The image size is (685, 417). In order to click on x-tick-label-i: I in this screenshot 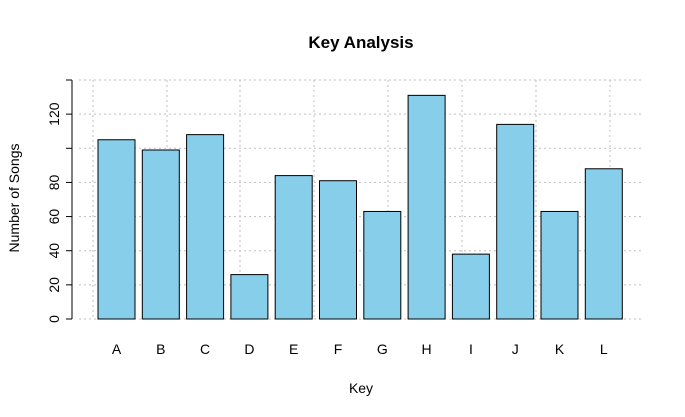, I will do `click(471, 349)`.